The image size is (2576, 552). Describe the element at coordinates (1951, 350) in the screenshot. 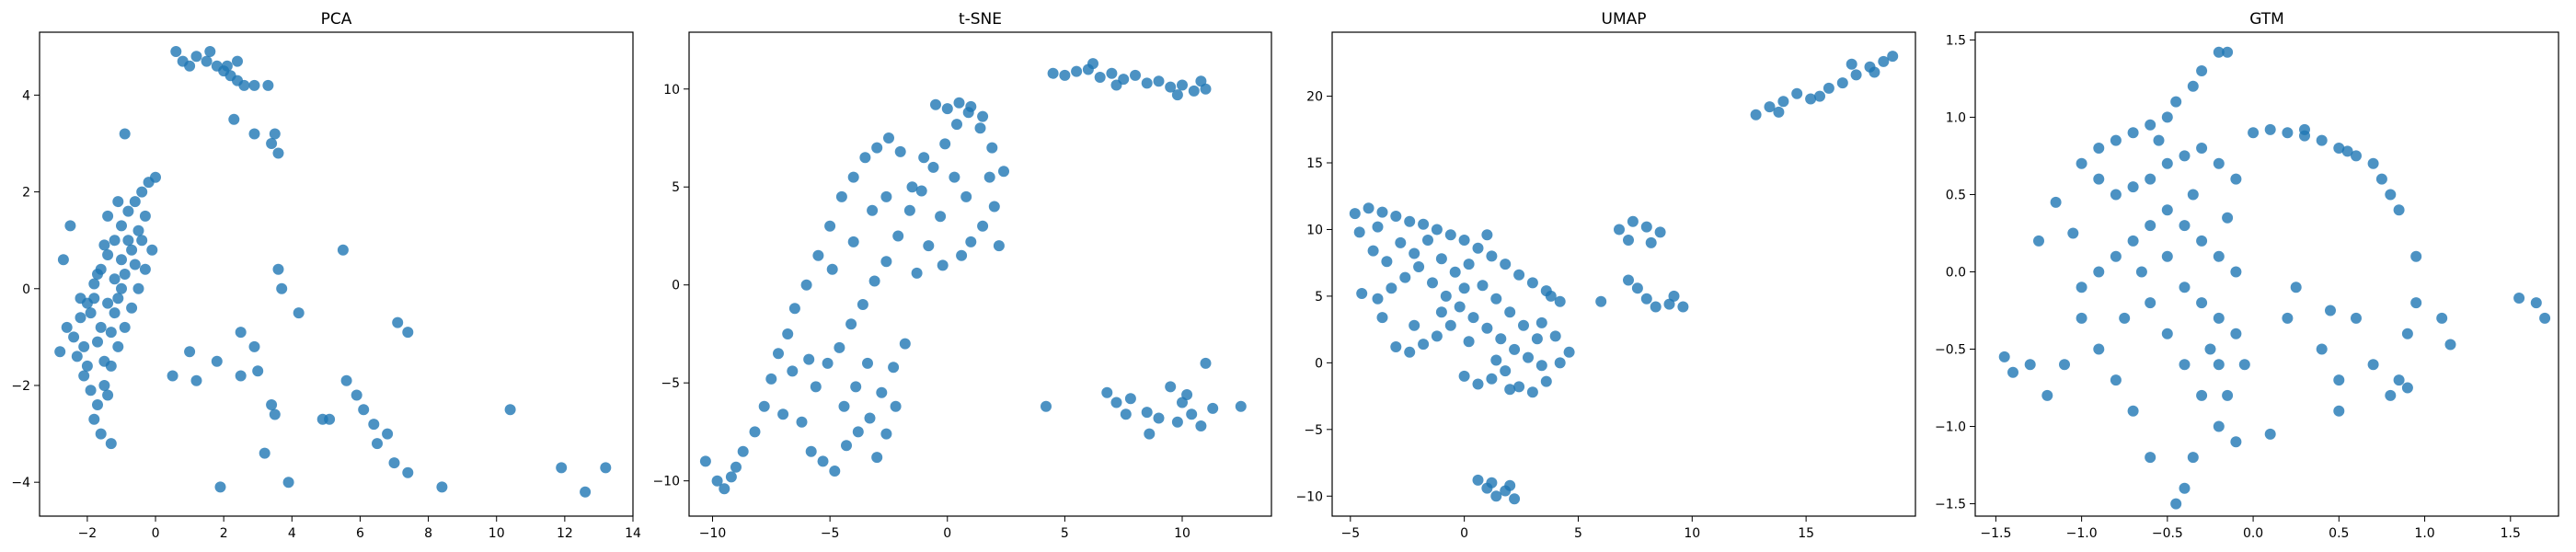

I see `y-tick-label: −0.5` at that location.